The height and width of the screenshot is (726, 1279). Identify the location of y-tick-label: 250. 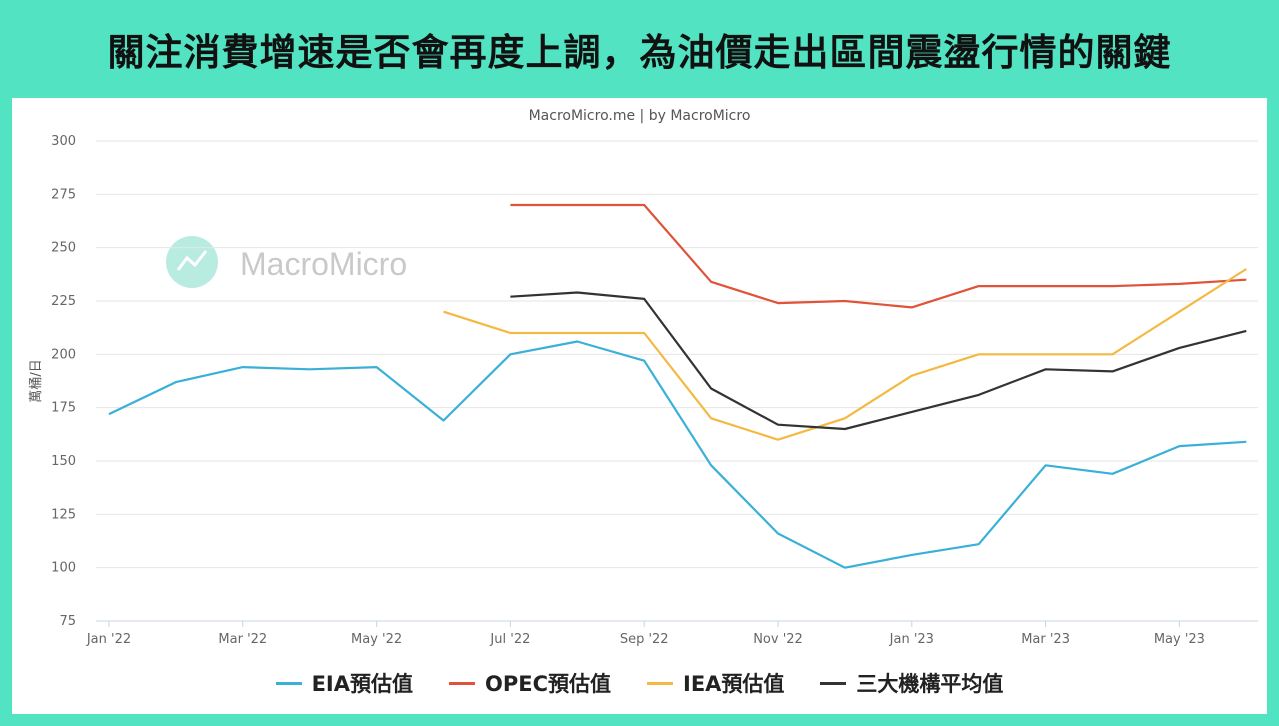
(63, 248).